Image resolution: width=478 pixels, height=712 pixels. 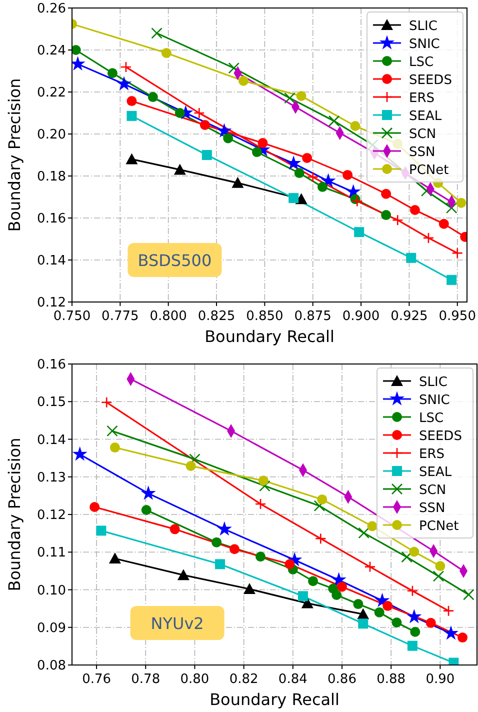 What do you see at coordinates (313, 316) in the screenshot?
I see `x-tick-label: 0.875` at bounding box center [313, 316].